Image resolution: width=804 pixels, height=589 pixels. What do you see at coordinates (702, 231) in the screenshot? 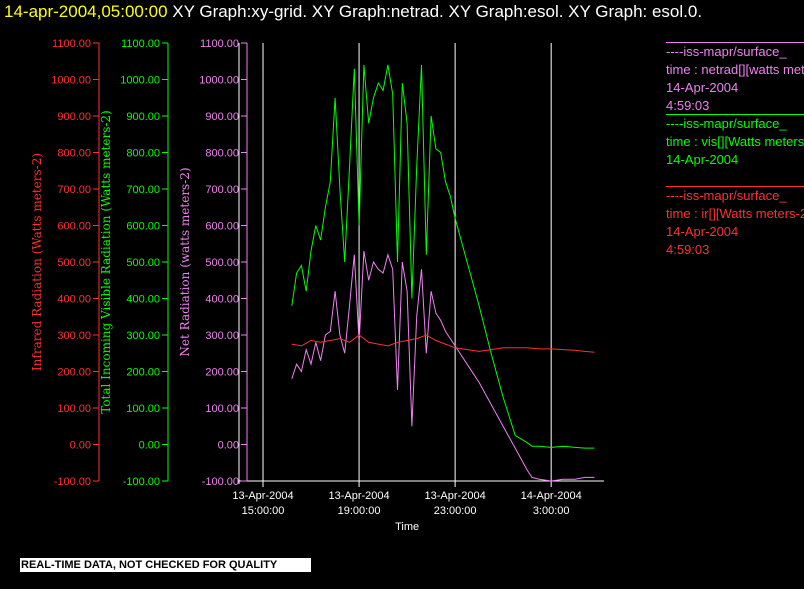
I see `legend-ir-date: 14-Apr-2004` at bounding box center [702, 231].